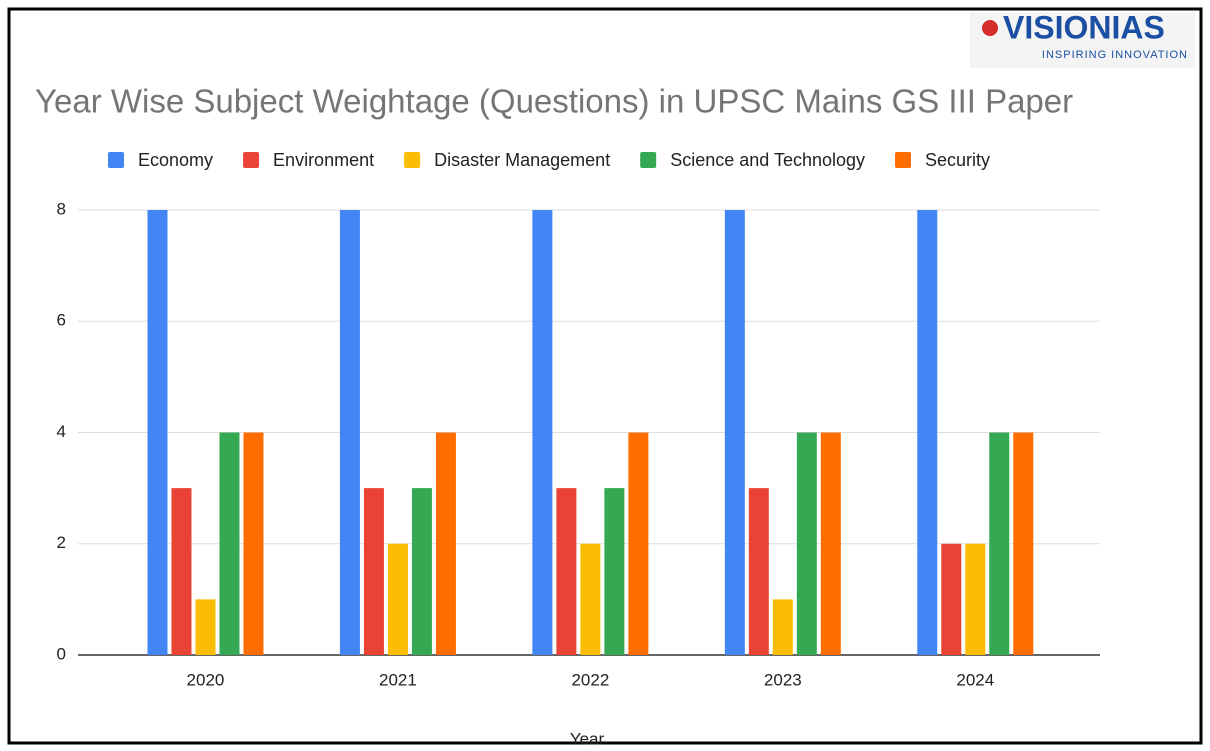  I want to click on x-tick-label: 2023, so click(783, 679).